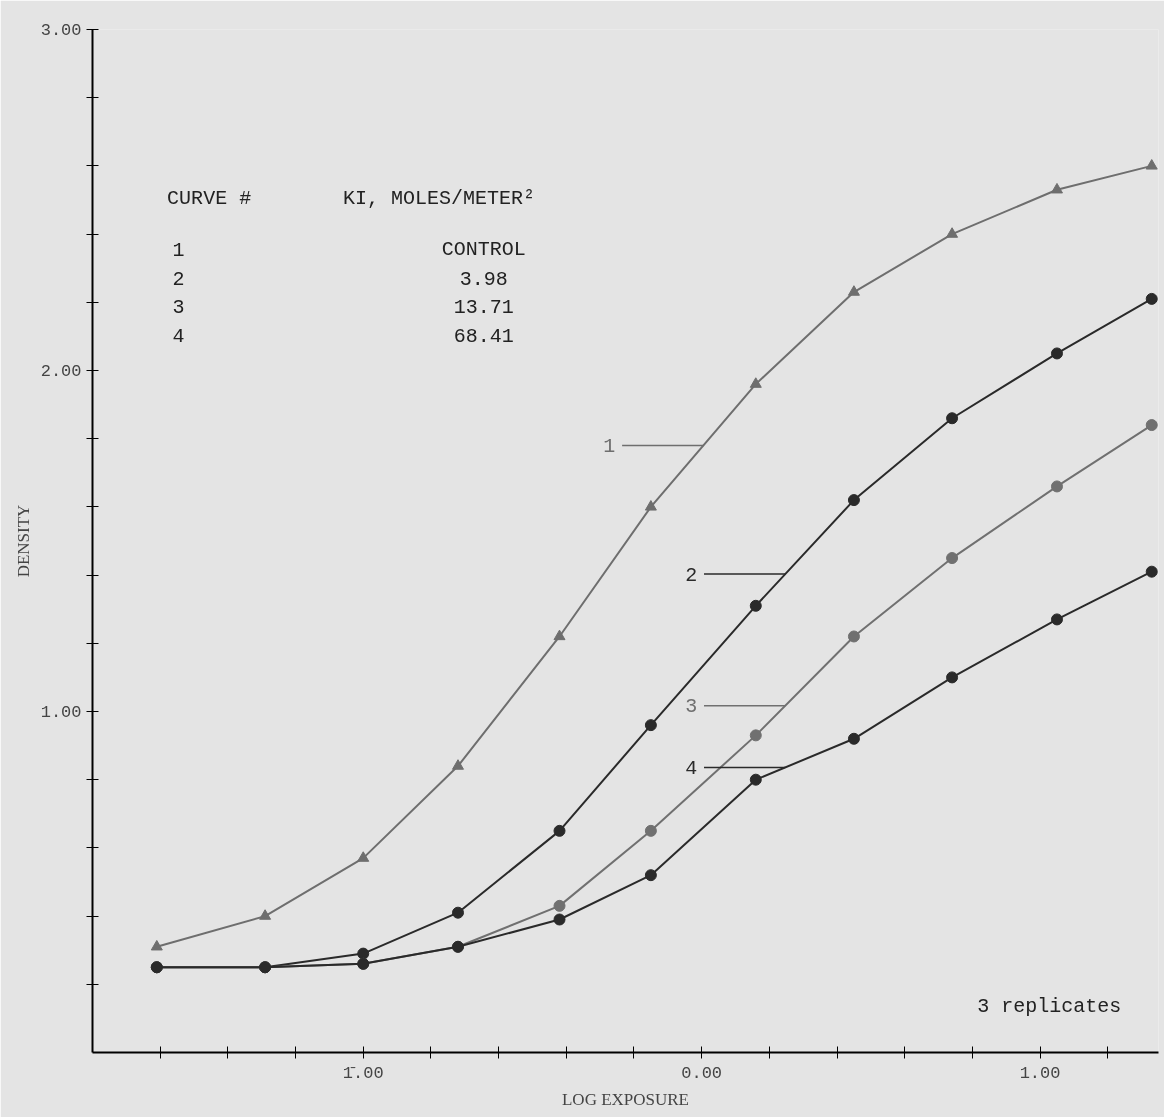 The width and height of the screenshot is (1164, 1117). Describe the element at coordinates (363, 1073) in the screenshot. I see `x-tick-label: 1̄.00` at that location.